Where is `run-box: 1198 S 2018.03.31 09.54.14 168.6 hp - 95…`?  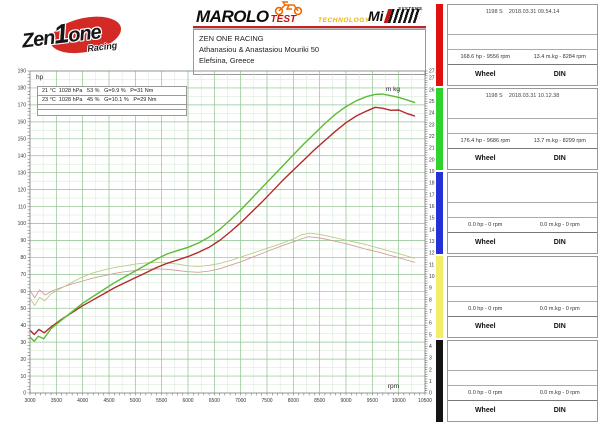
run-box: 1198 S 2018.03.31 09.54.14 168.6 hp - 95… is located at coordinates (522, 45).